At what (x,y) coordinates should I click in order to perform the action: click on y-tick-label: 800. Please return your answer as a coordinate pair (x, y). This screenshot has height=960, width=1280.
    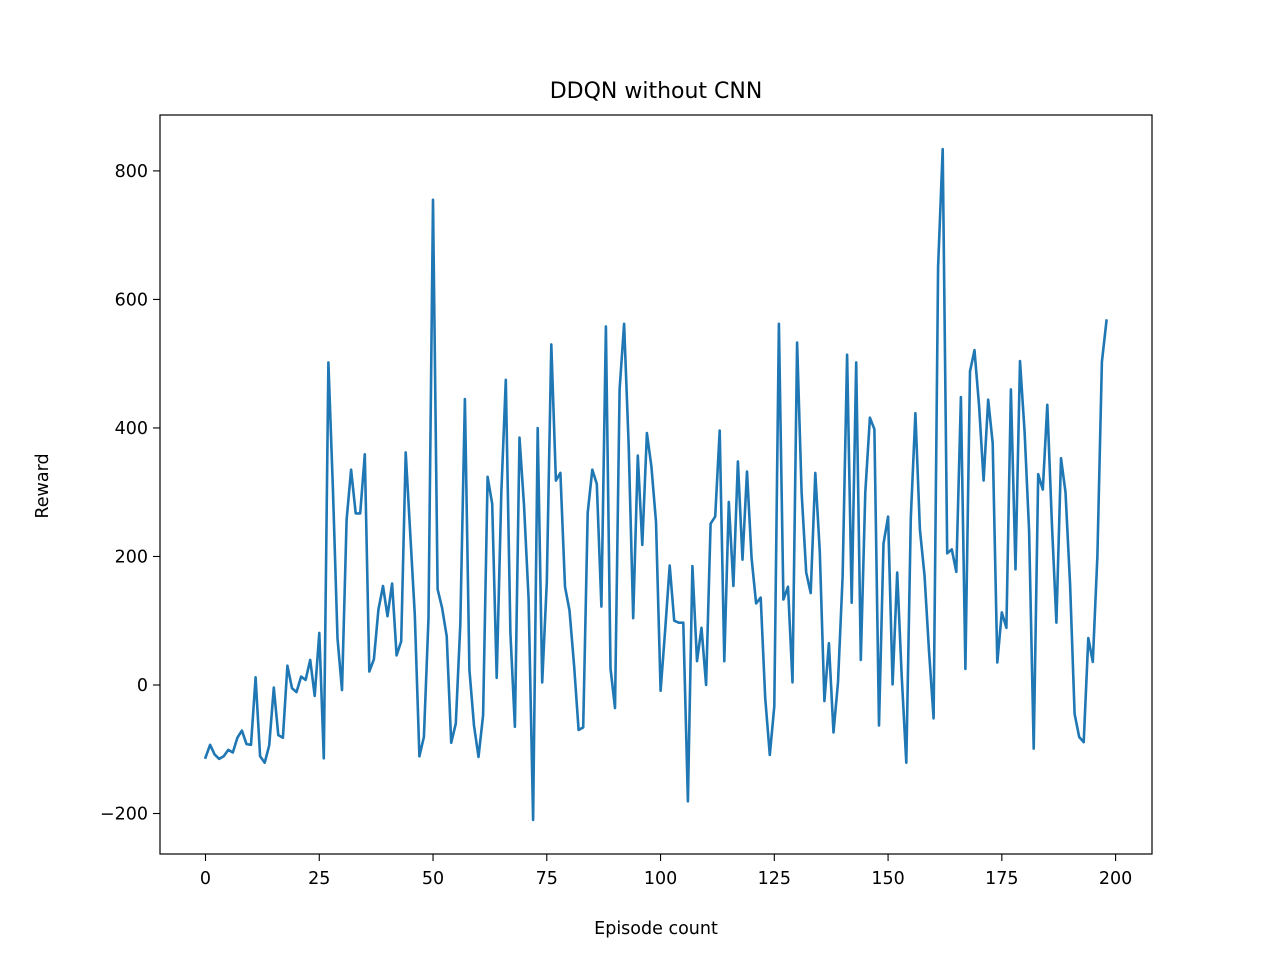
    Looking at the image, I should click on (131, 172).